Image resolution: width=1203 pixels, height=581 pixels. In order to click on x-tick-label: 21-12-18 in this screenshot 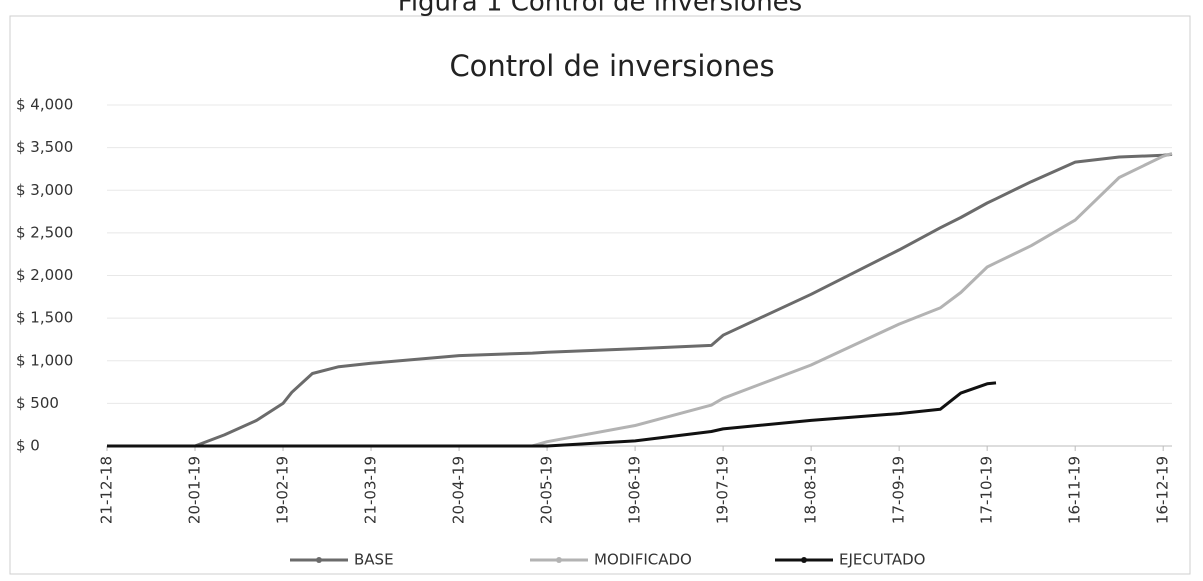, I will do `click(107, 490)`.